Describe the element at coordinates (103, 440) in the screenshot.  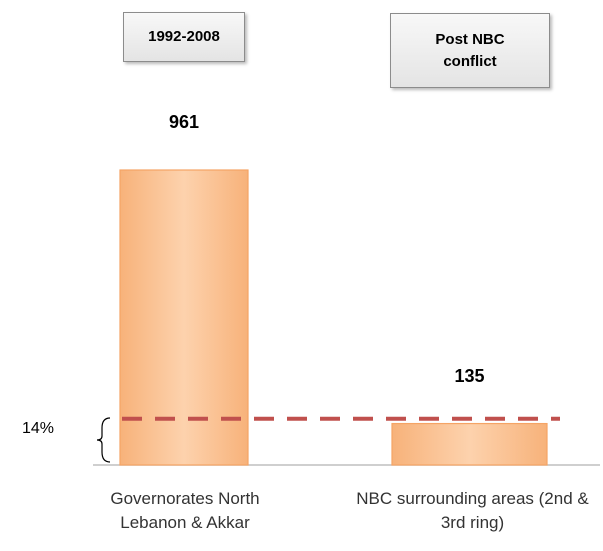
I see `brace` at that location.